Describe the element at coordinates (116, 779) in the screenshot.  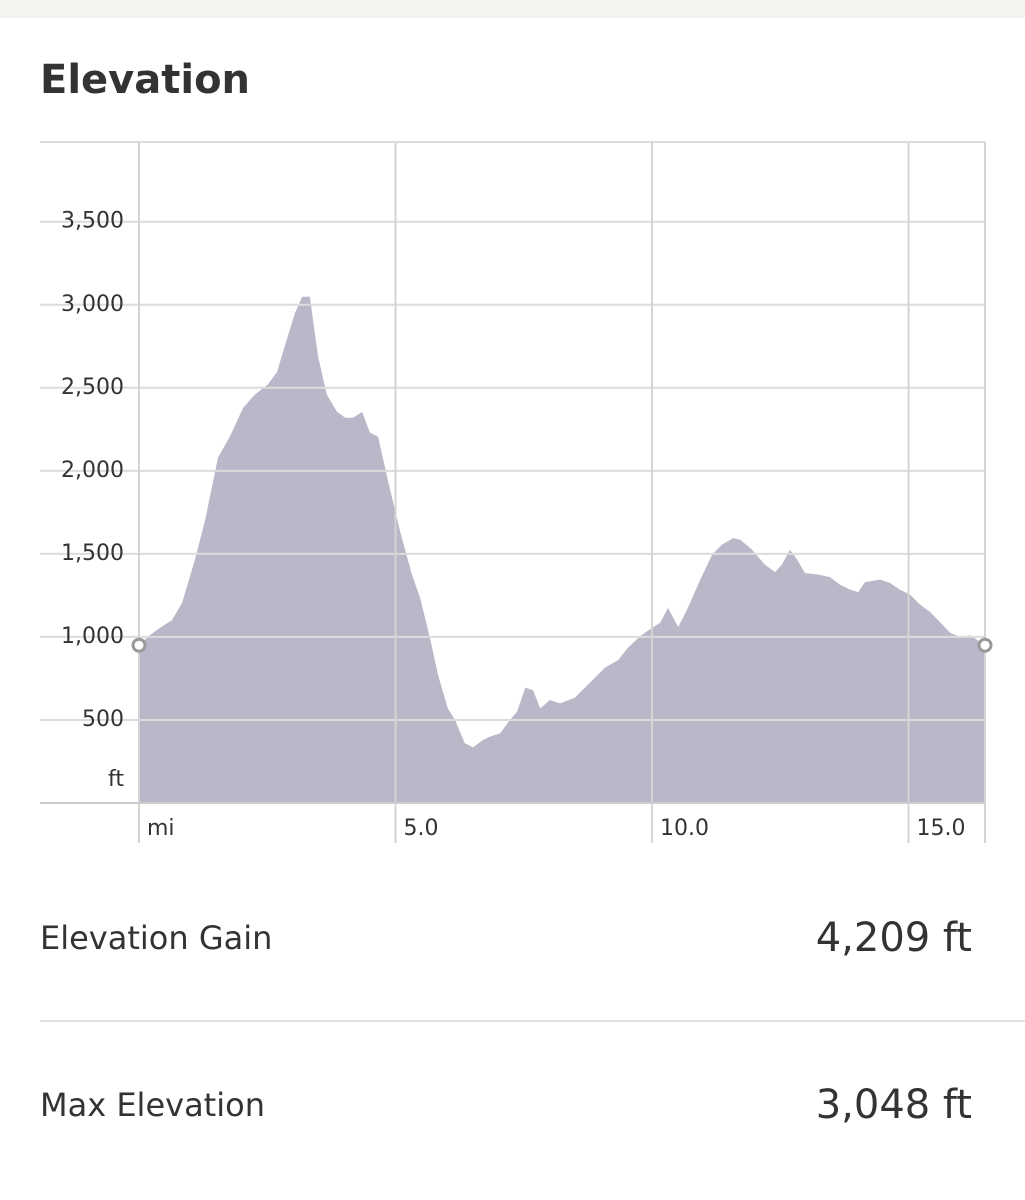
I see `y-unit-label: ft` at that location.